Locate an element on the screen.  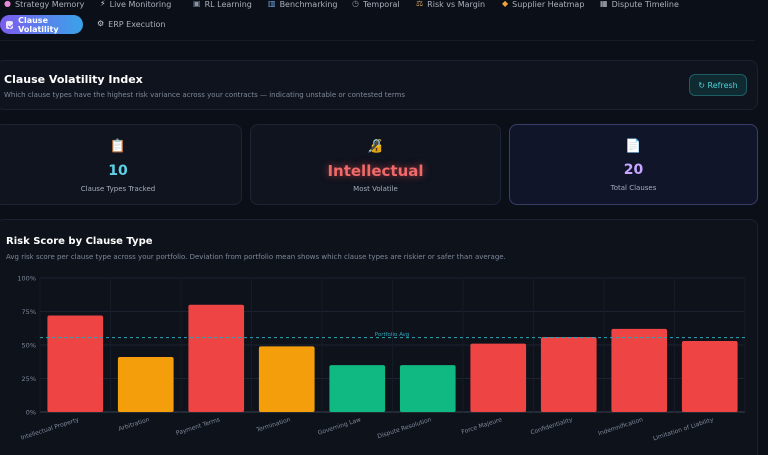
tab-supplier-heatmap: ◆ Supplier Heatmap is located at coordinates (543, 5).